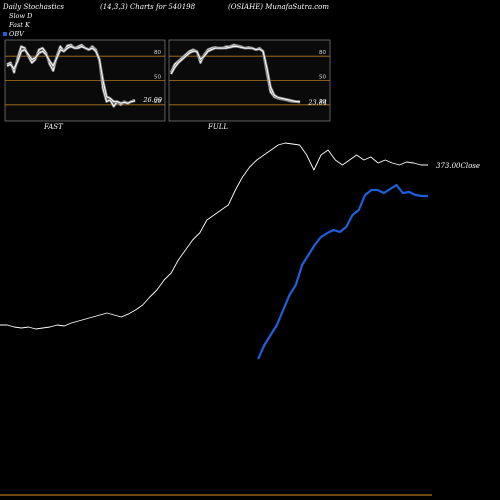  What do you see at coordinates (21, 16) in the screenshot?
I see `legend-slow-d-label: Slow D` at bounding box center [21, 16].